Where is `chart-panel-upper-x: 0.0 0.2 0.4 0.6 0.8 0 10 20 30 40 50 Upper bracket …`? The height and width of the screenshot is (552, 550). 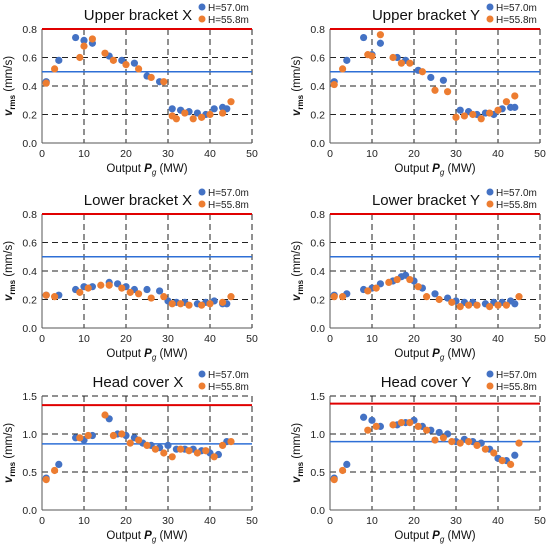 chart-panel-upper-x: 0.0 0.2 0.4 0.6 0.8 0 10 20 30 40 50 Upper bracket … is located at coordinates (130, 90).